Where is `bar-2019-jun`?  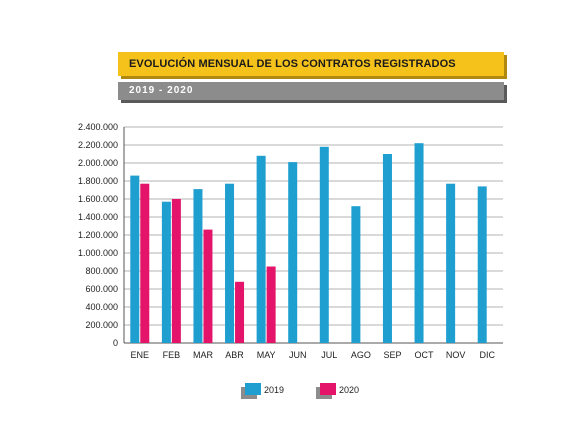 bar-2019-jun is located at coordinates (293, 252).